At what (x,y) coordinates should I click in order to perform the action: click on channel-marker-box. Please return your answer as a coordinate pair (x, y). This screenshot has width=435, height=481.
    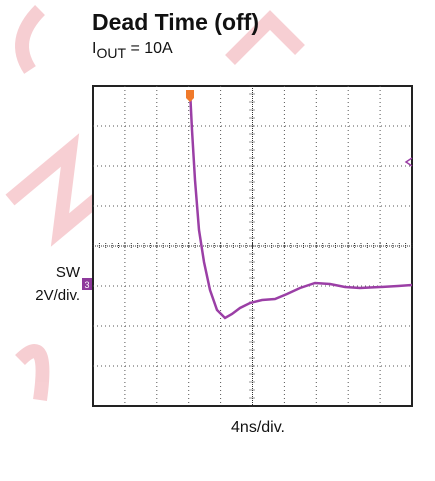
    Looking at the image, I should click on (87, 284).